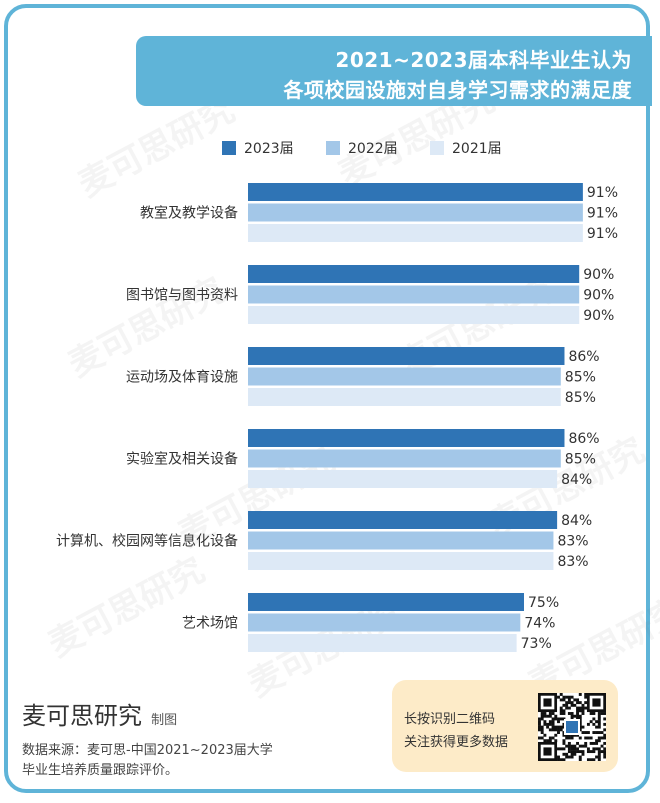 Image resolution: width=660 pixels, height=803 pixels. Describe the element at coordinates (602, 214) in the screenshot. I see `value-label-0-1: 91%` at that location.